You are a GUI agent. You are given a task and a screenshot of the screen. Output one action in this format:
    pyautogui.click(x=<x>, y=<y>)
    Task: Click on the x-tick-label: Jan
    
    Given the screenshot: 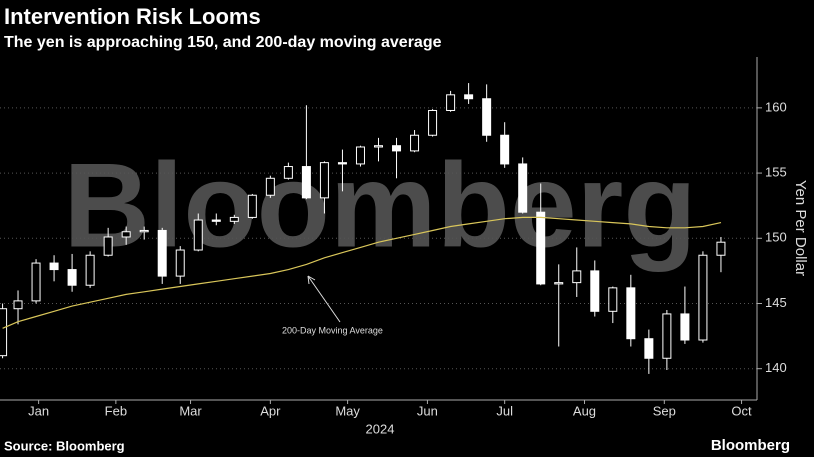 What is the action you would take?
    pyautogui.click(x=38, y=410)
    